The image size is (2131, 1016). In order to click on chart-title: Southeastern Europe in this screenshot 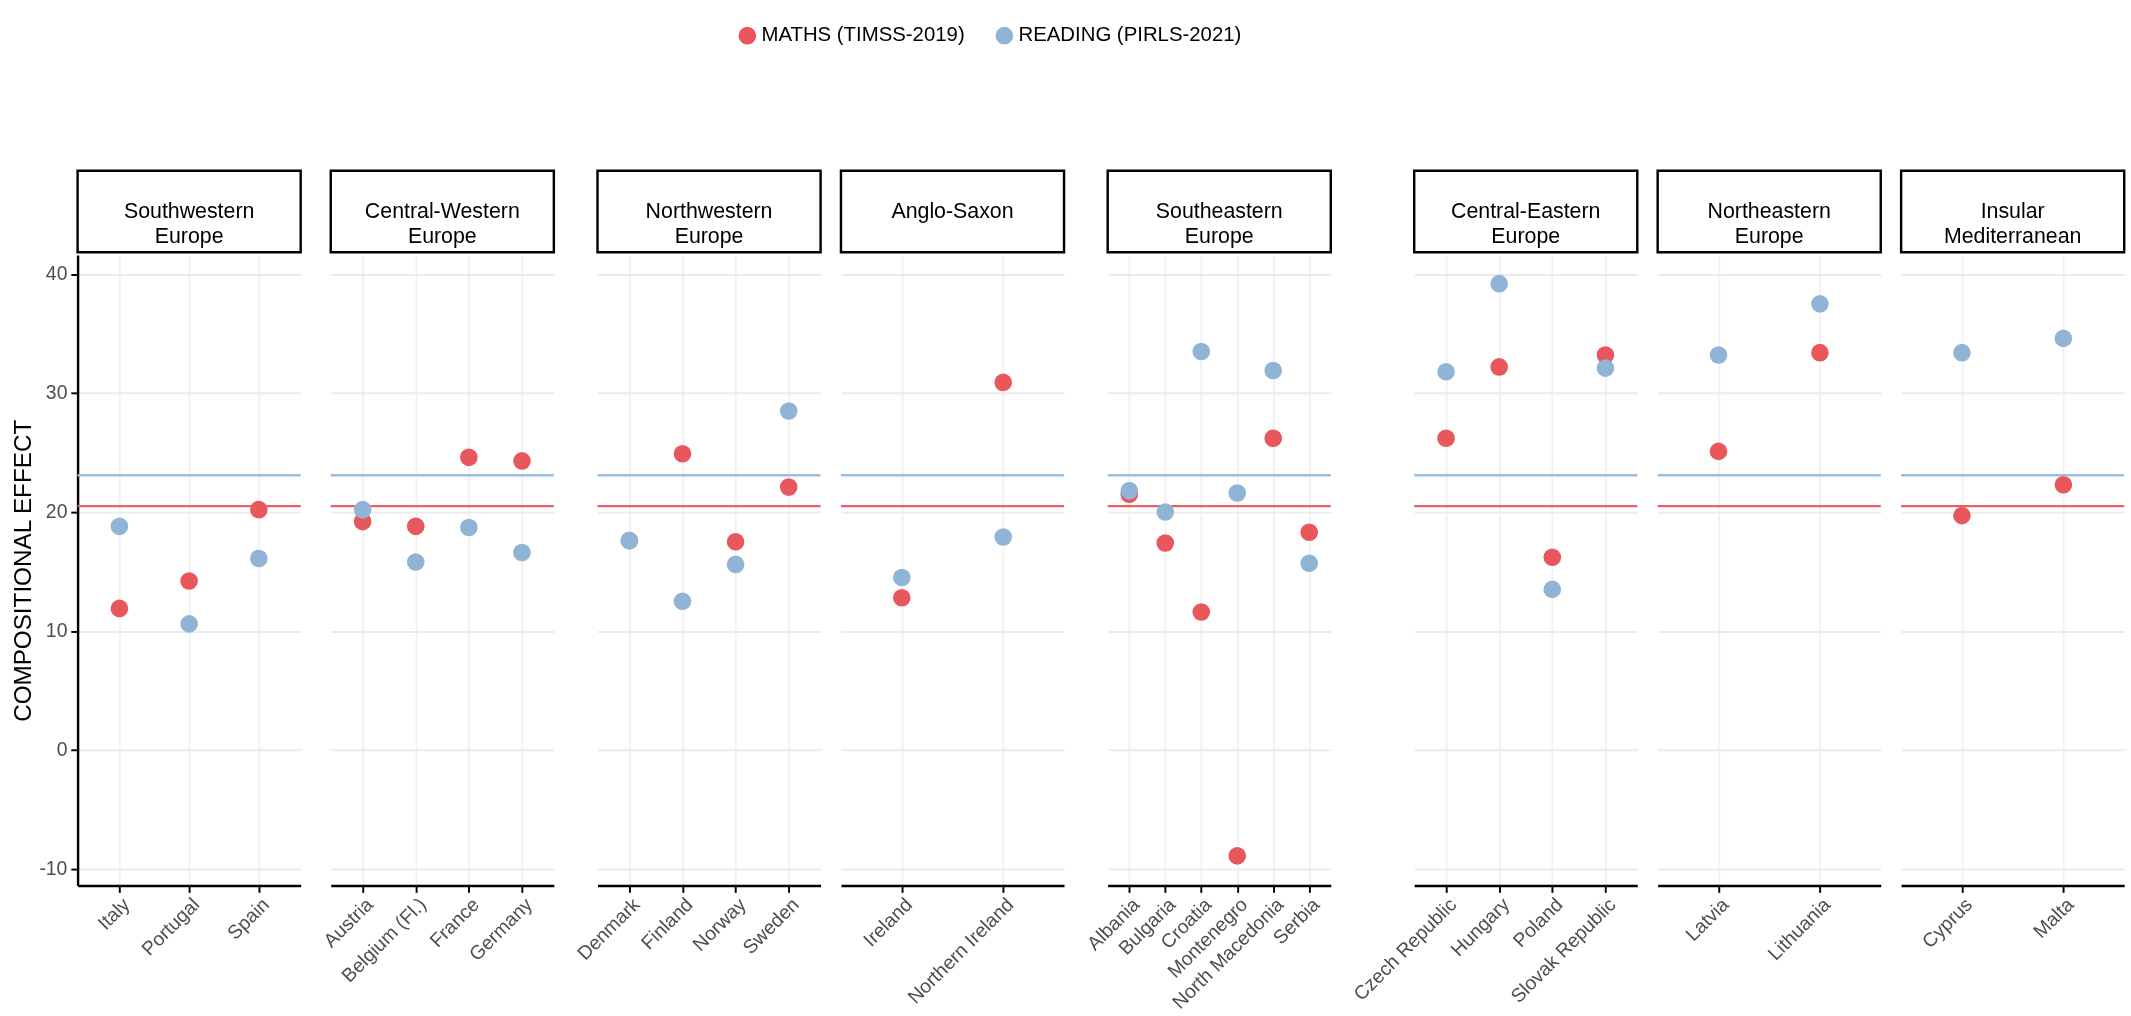, I will do `click(1219, 224)`.